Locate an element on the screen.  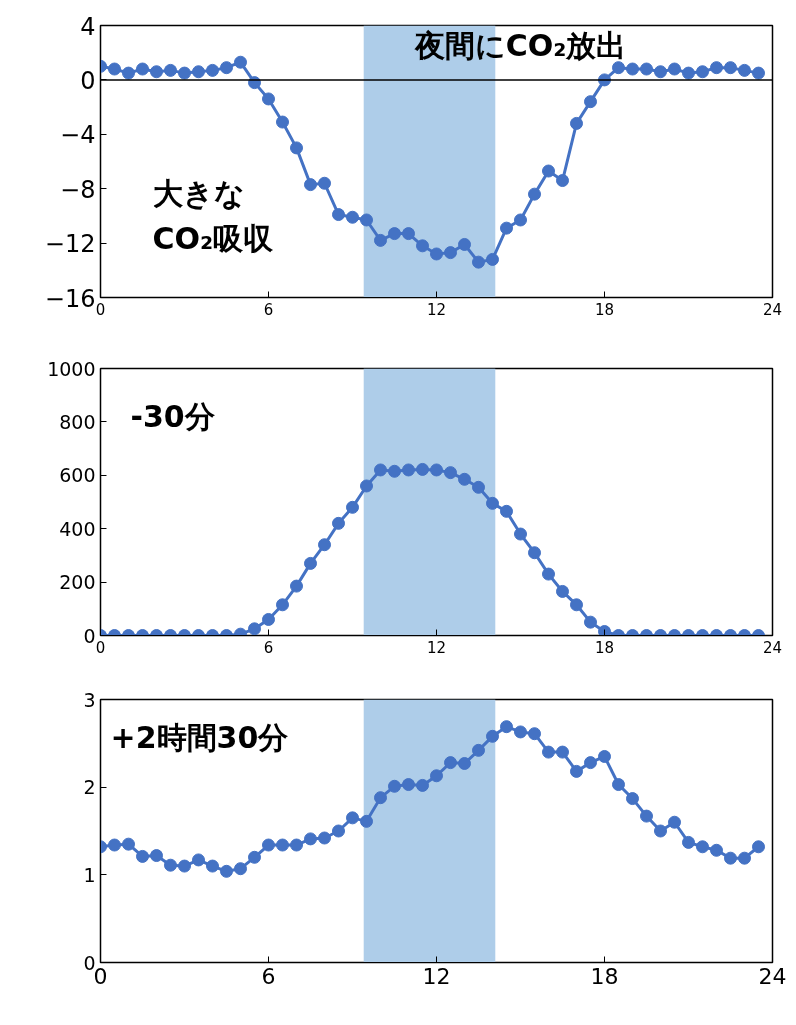
y-tick-label: 800 is located at coordinates (77, 421).